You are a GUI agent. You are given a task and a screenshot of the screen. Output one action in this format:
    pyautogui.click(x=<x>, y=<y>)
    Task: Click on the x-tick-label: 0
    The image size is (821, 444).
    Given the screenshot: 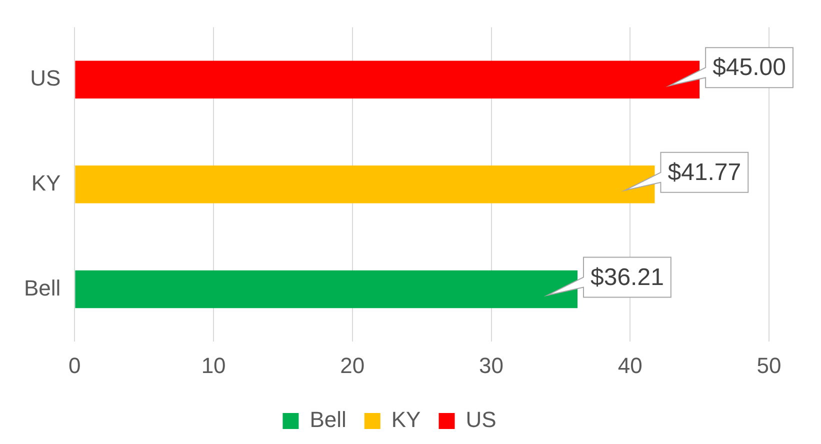 What is the action you would take?
    pyautogui.click(x=74, y=365)
    